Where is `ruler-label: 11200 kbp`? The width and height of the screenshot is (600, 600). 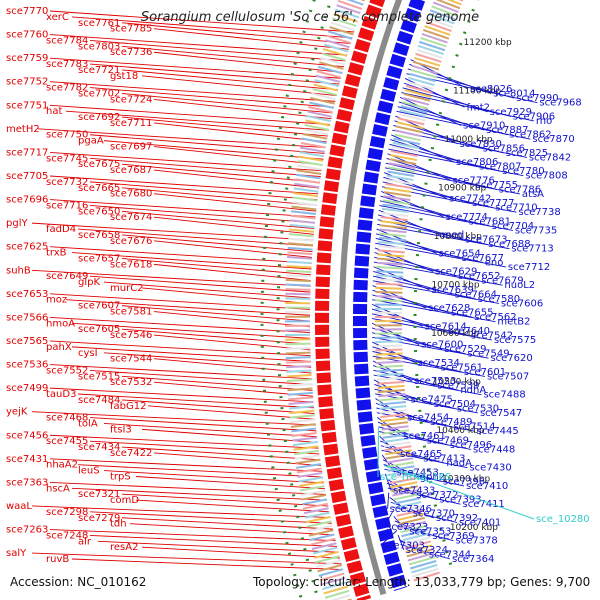 ruler-label: 11200 kbp is located at coordinates (488, 43).